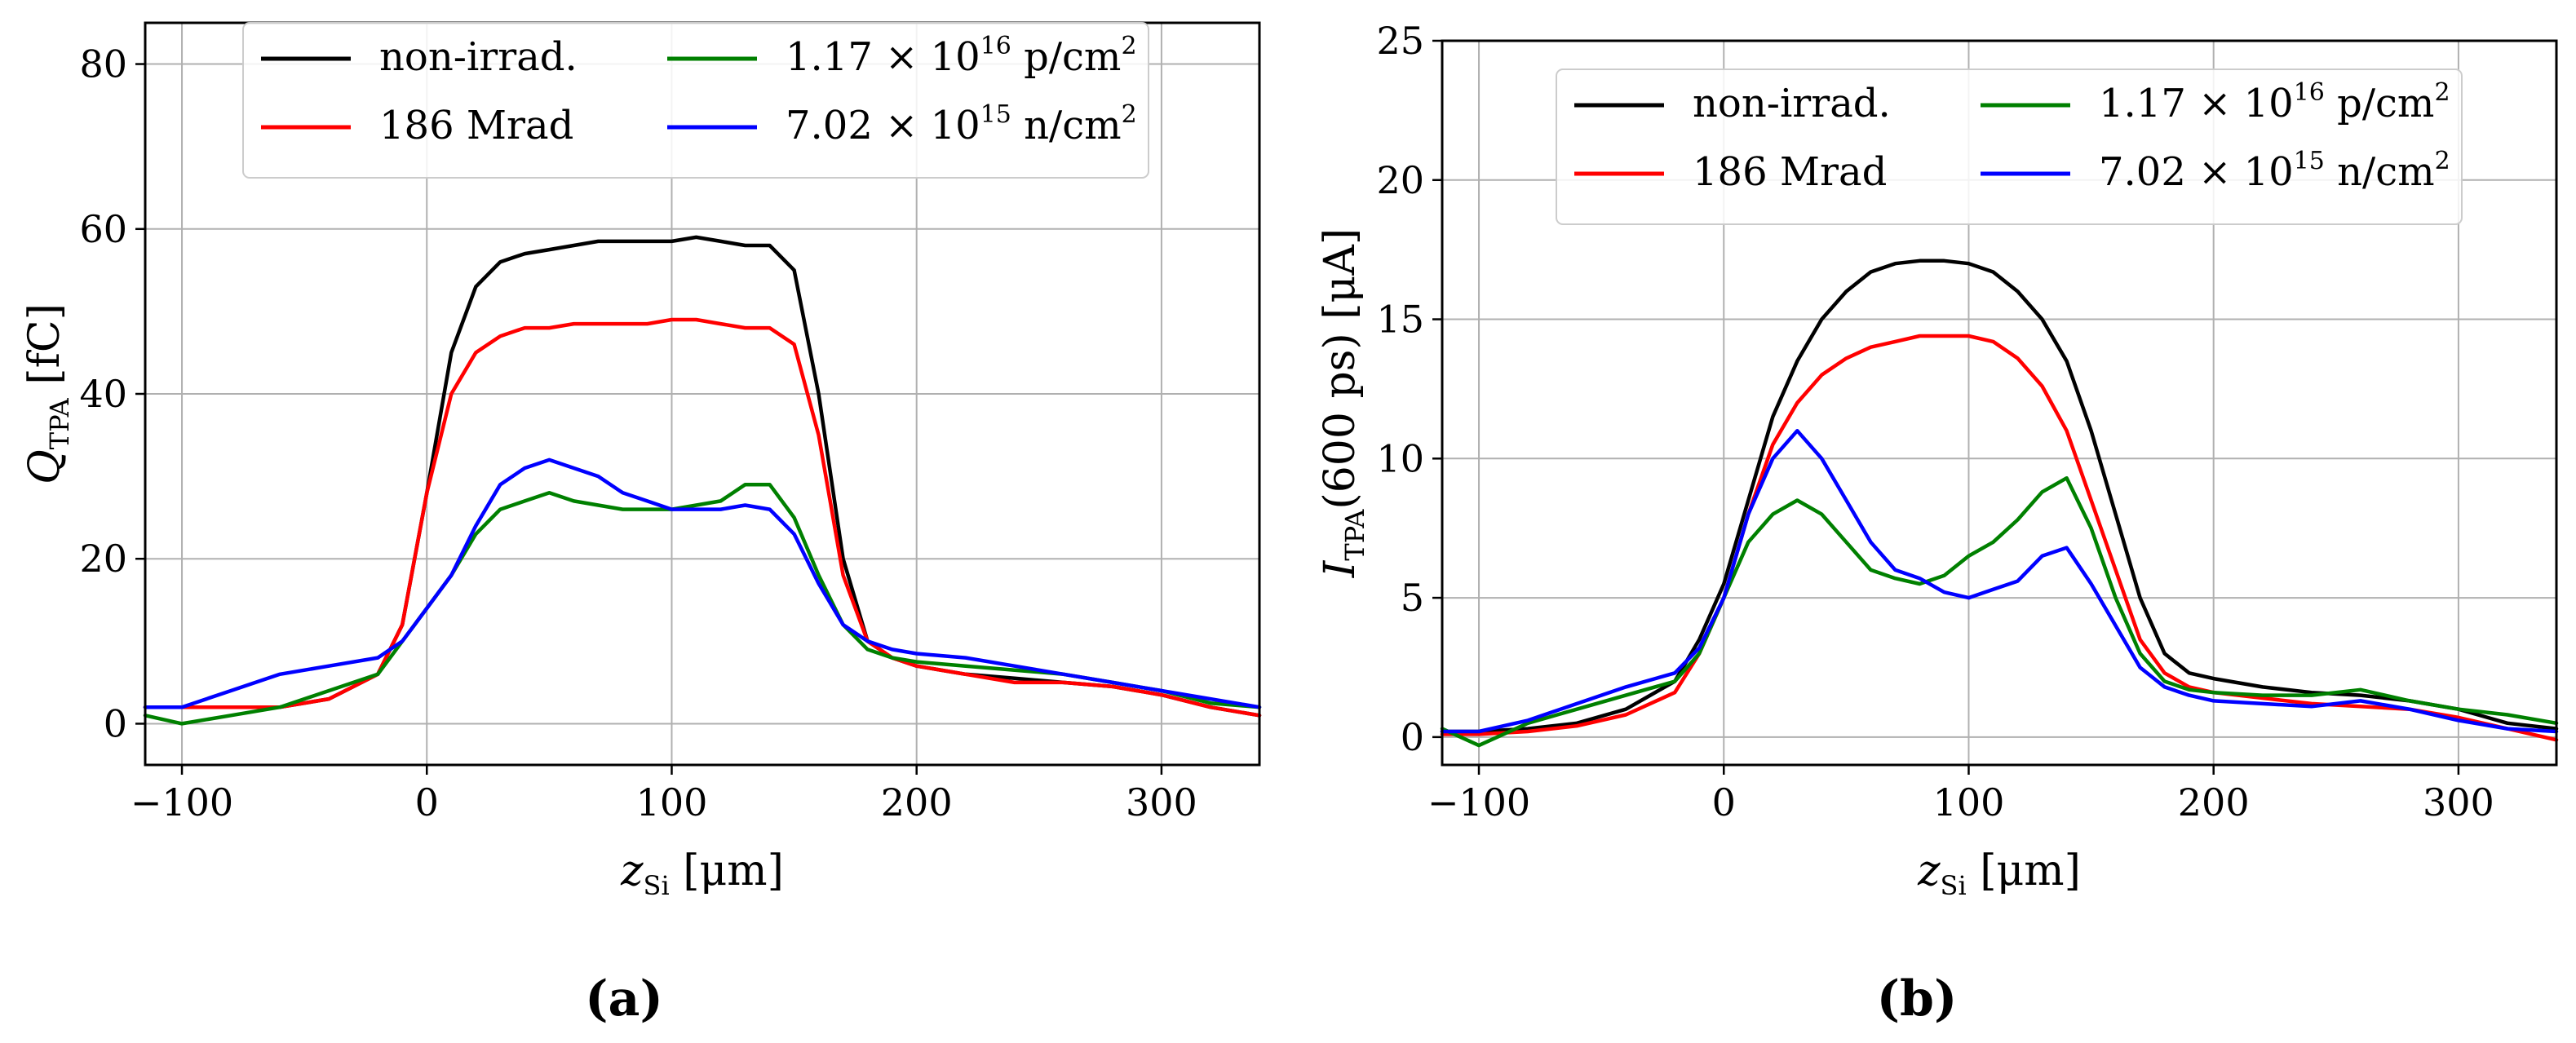  I want to click on panel-label-b: (b), so click(1917, 999).